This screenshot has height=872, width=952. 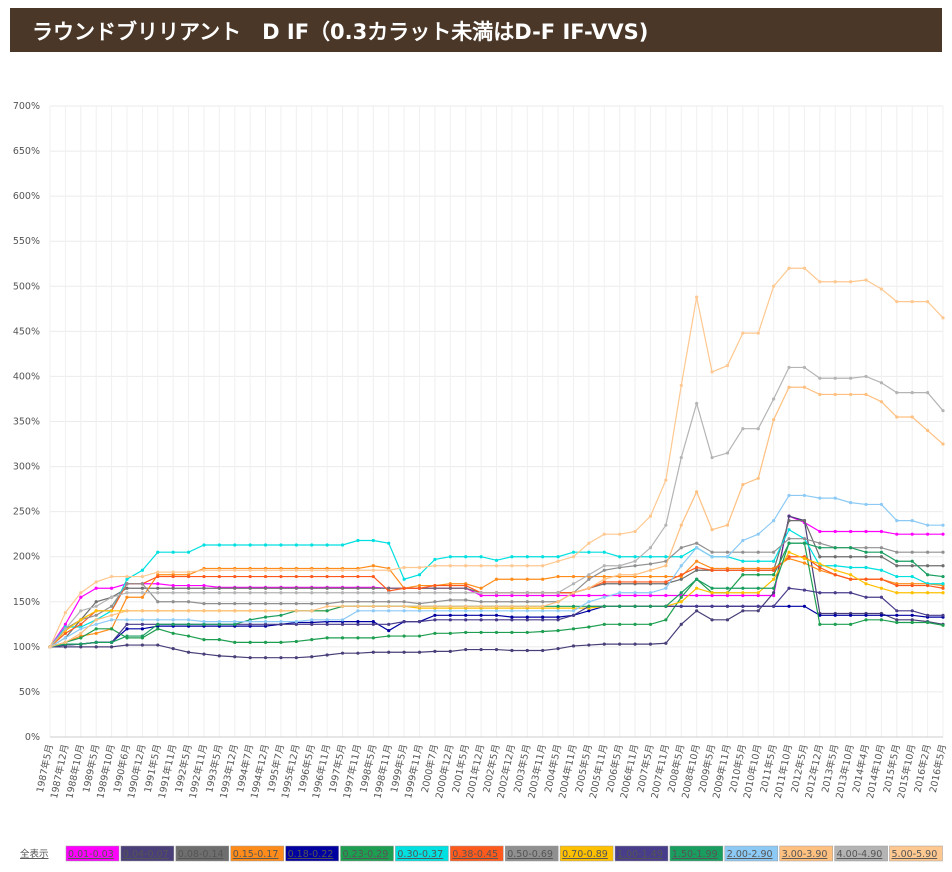 I want to click on legend-item: 0.15-0.17, so click(x=257, y=853).